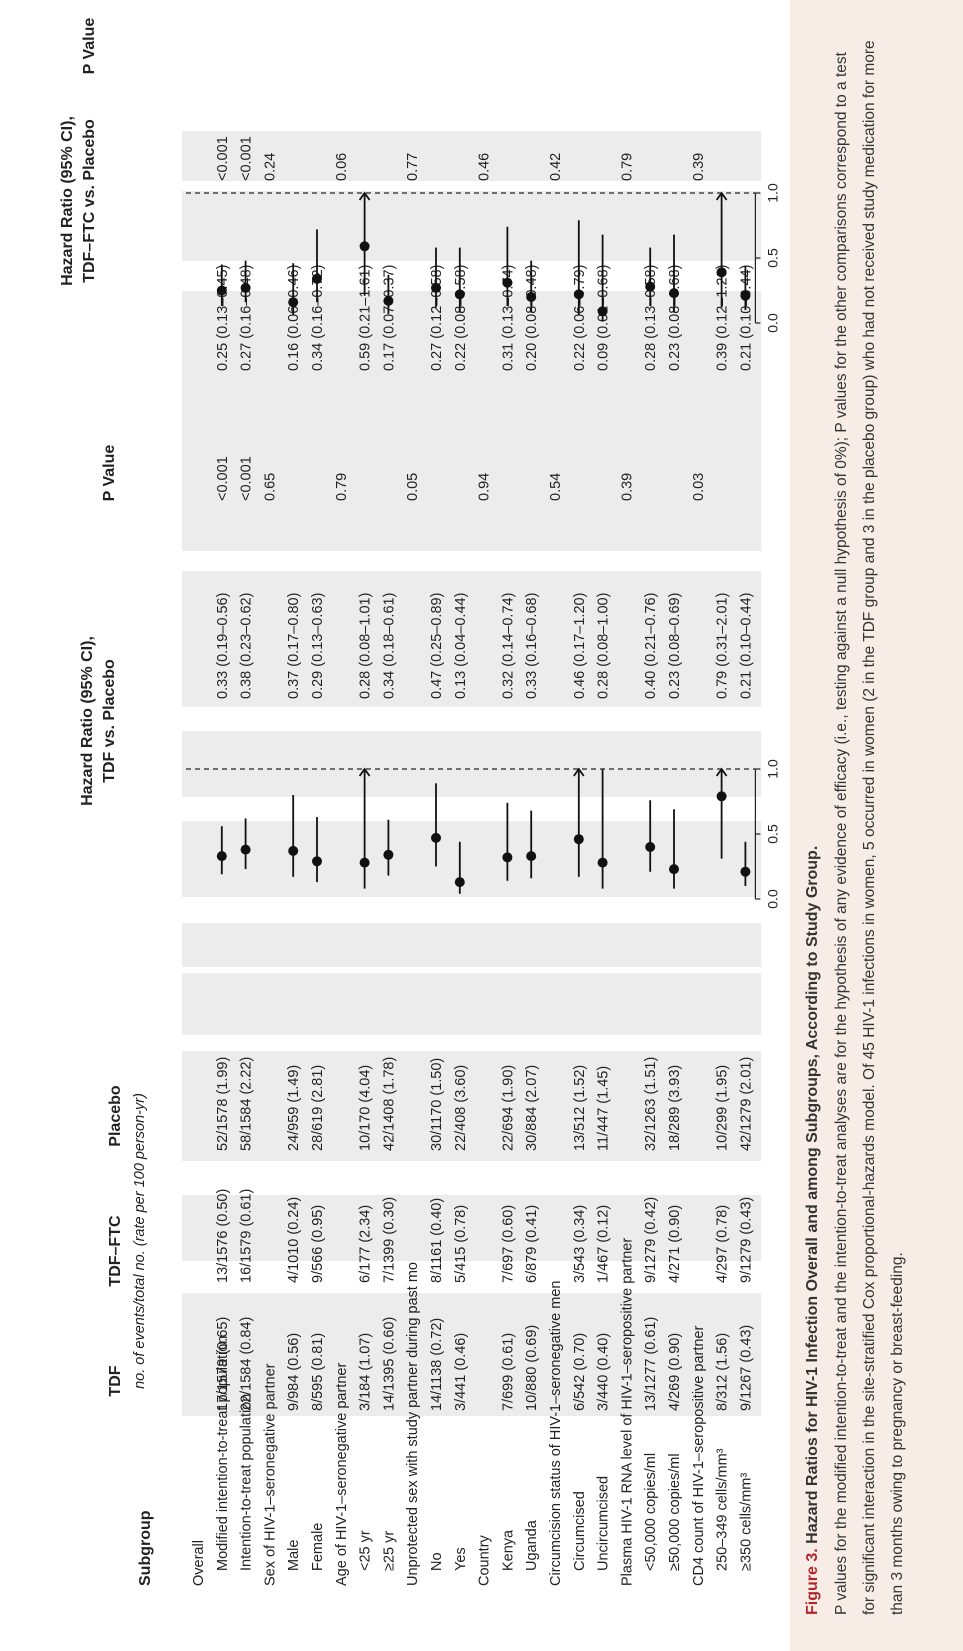  I want to click on tdf-ftc-events: 9/1279 (0.42), so click(651, 1240).